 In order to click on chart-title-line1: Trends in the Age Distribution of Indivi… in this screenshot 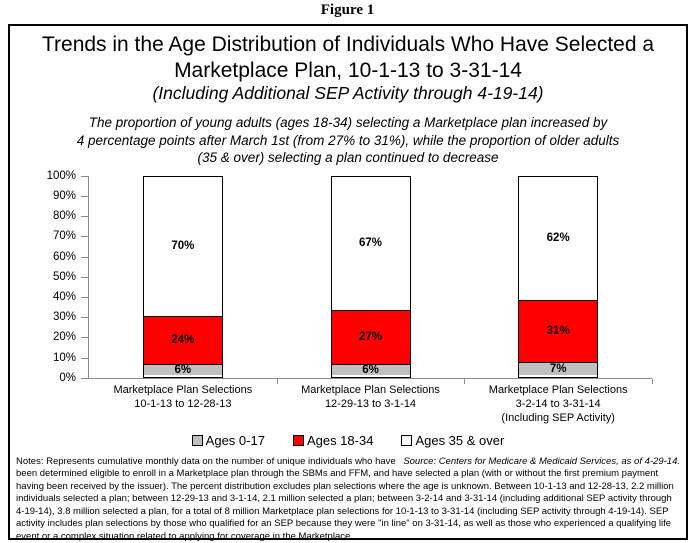, I will do `click(348, 44)`.